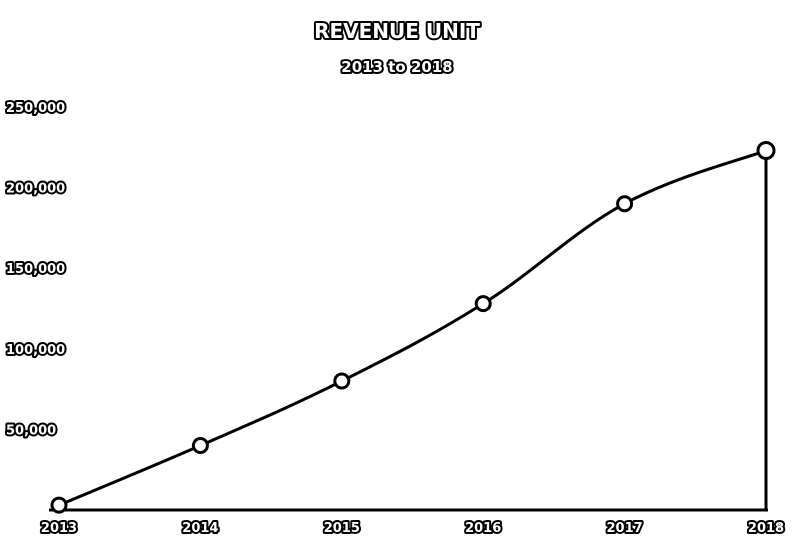  Describe the element at coordinates (35, 189) in the screenshot. I see `y-tick-label: 200,000` at that location.